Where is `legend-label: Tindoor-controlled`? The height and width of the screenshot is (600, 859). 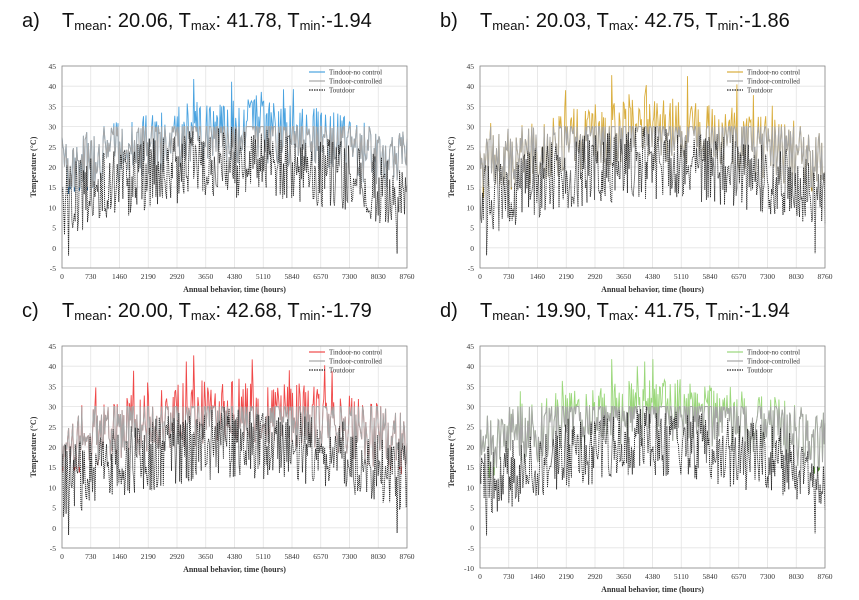
legend-label: Tindoor-controlled is located at coordinates (355, 82).